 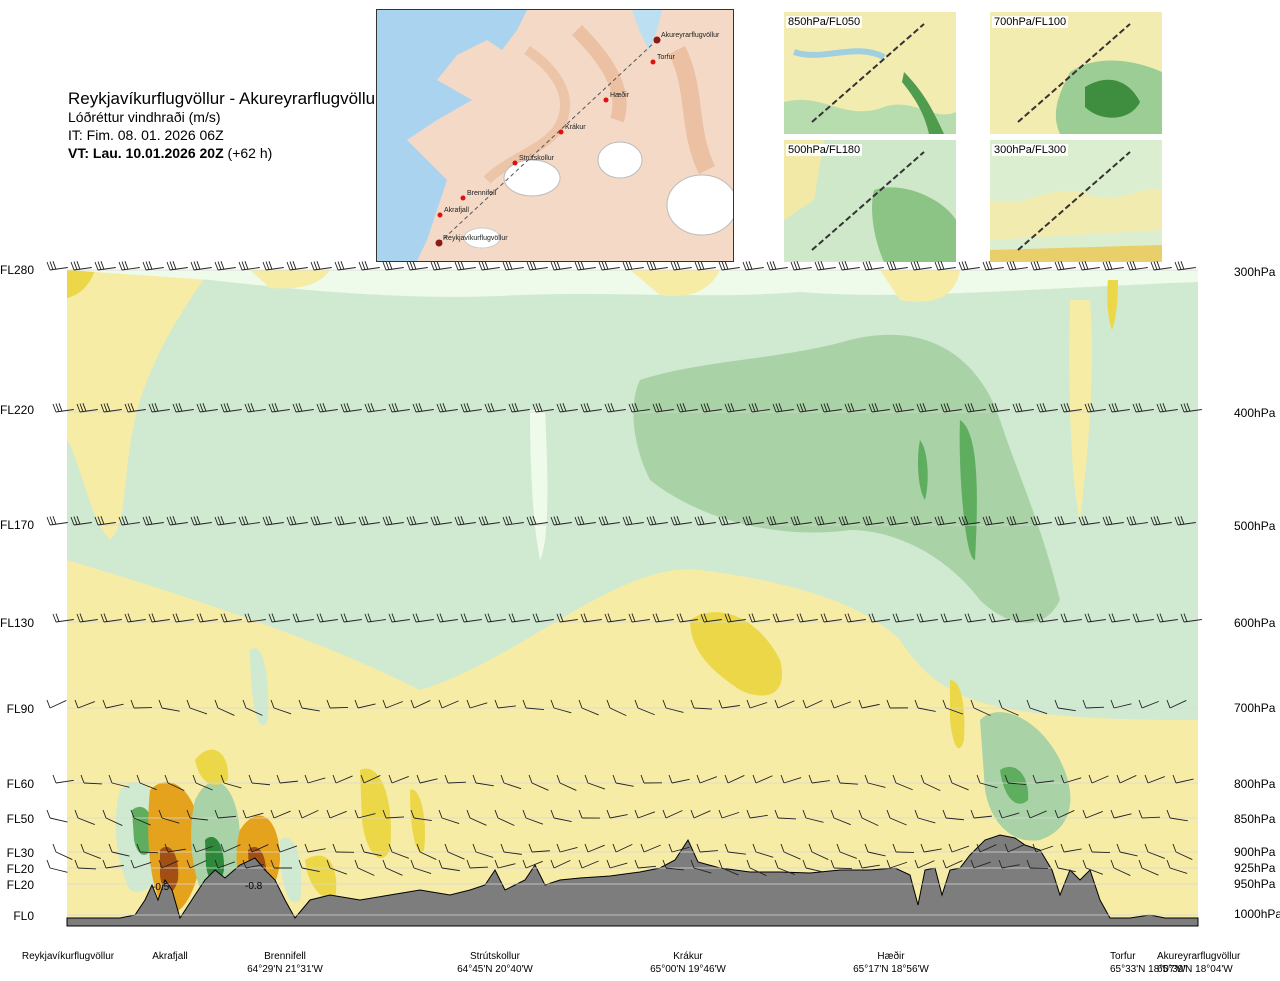 I want to click on hpa-label-6: 800hPa, so click(x=1255, y=784).